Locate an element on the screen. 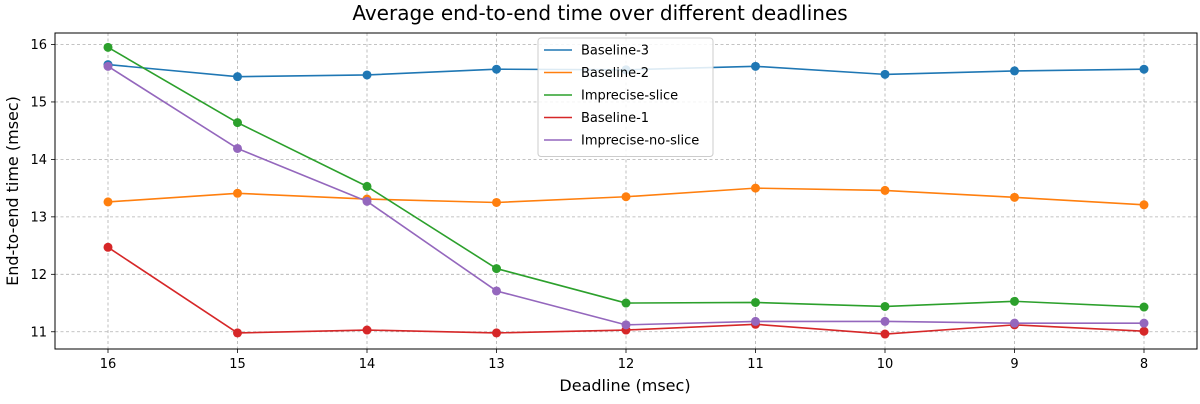  legend-label: Imprecise-no-slice is located at coordinates (640, 141).